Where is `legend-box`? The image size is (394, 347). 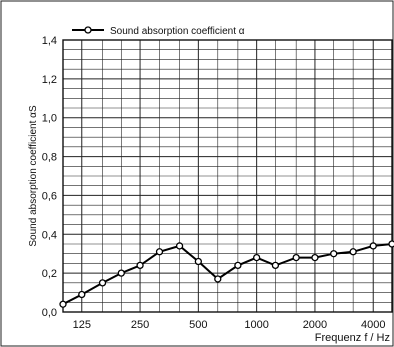 legend-box is located at coordinates (180, 30).